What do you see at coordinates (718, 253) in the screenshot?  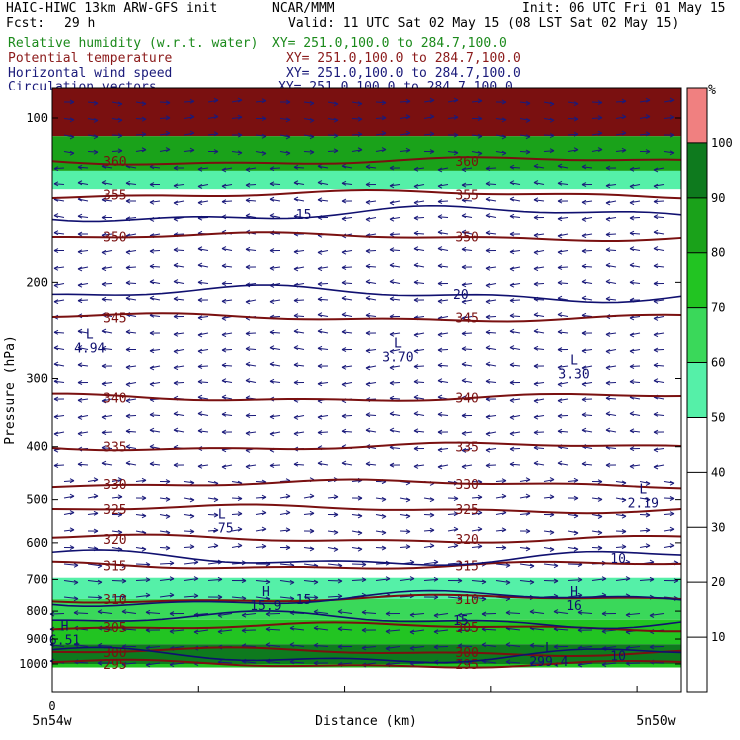 I see `colorbar-tick-label: 80` at bounding box center [718, 253].